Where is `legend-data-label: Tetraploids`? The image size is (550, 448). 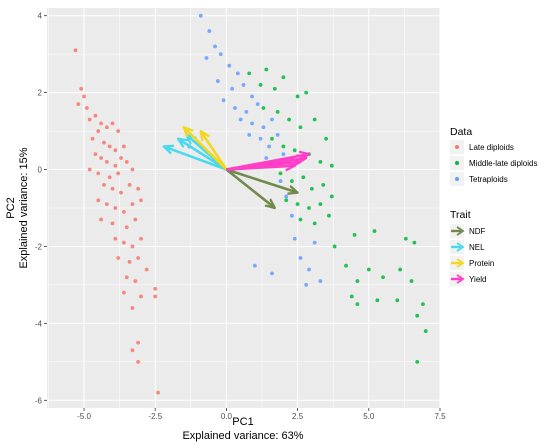 legend-data-label: Tetraploids is located at coordinates (488, 179).